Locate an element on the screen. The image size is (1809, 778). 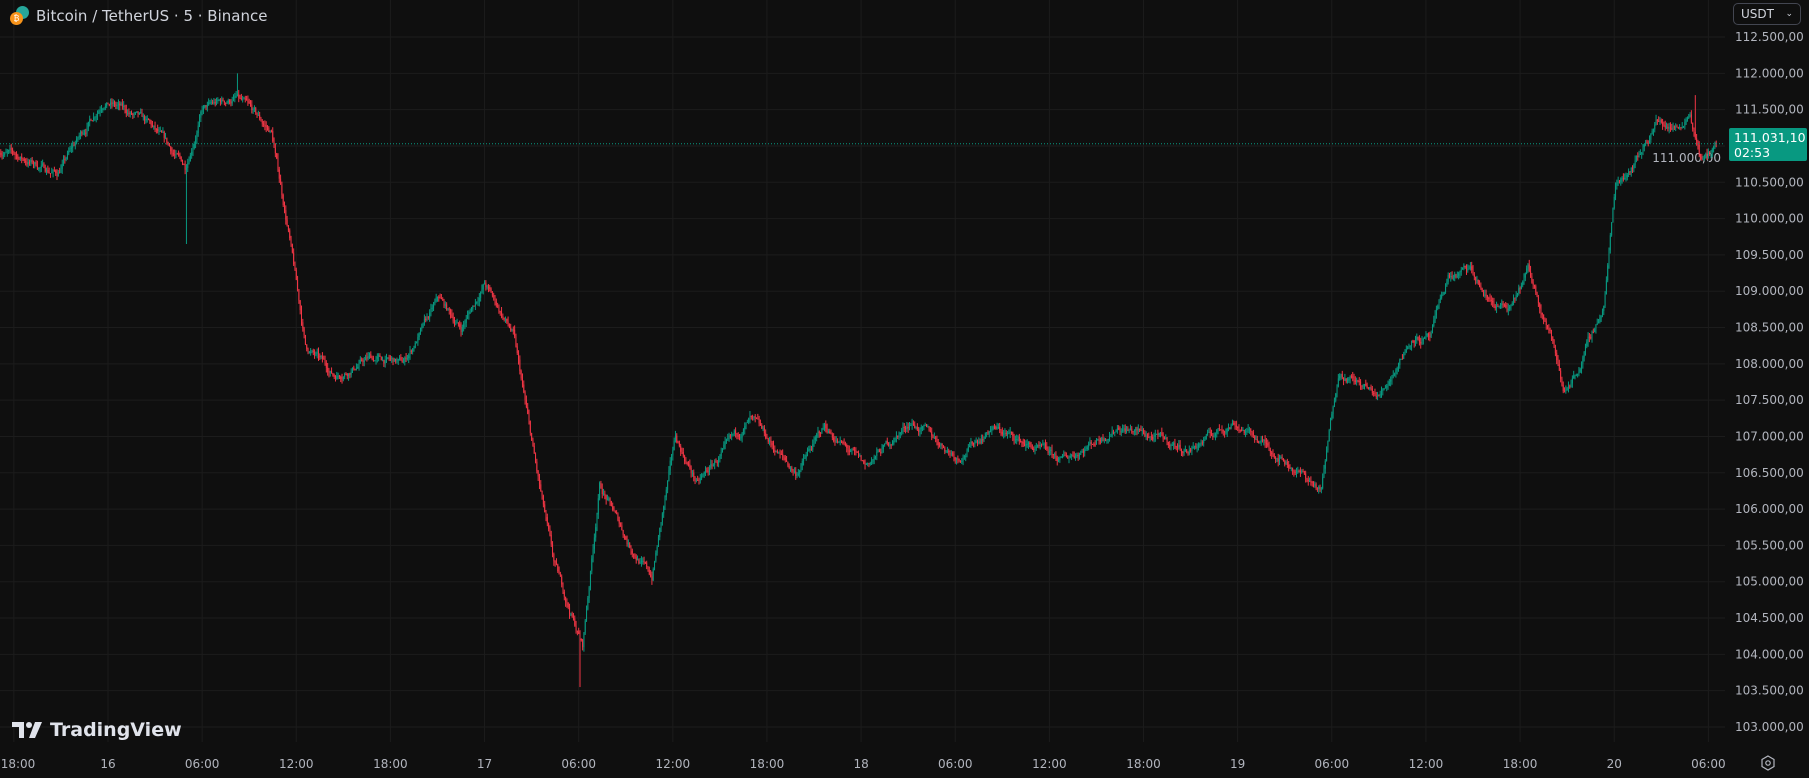
symbol-title: ₿ Bitcoin / TetherUS · 5 · Binance is located at coordinates (138, 16).